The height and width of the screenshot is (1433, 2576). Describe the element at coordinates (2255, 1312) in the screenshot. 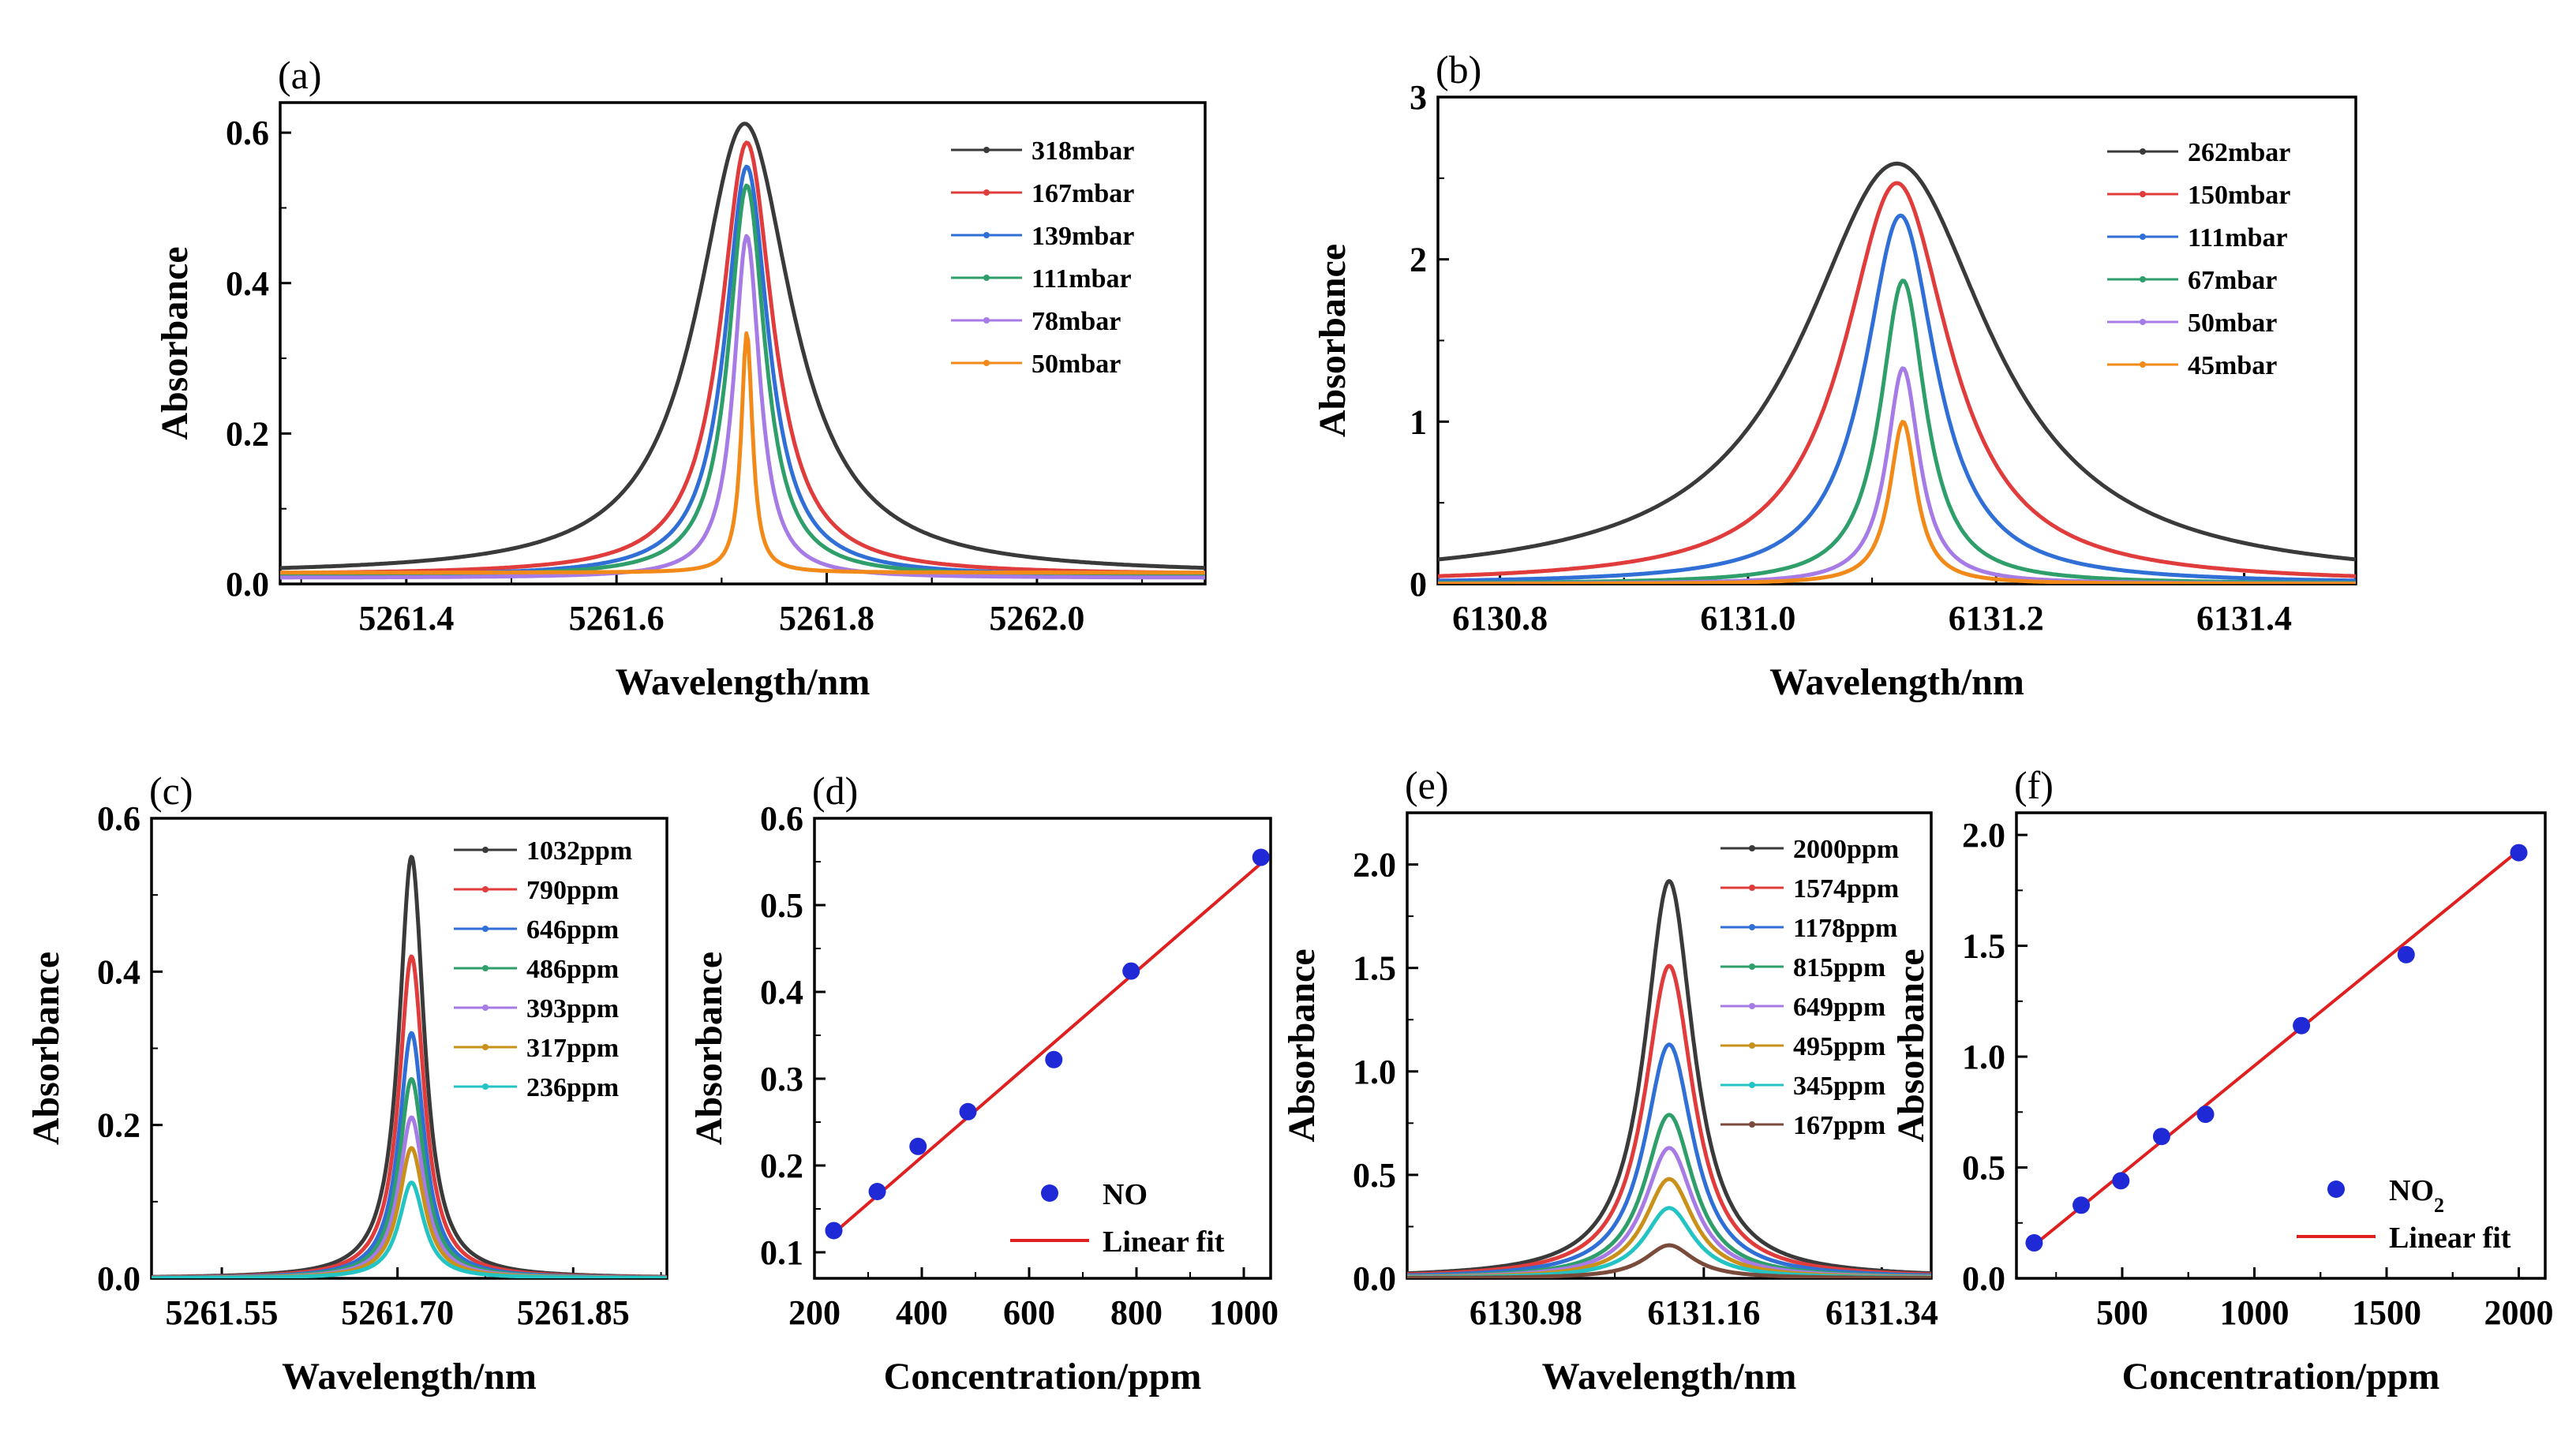

I see `x-tick-label-f: 1000` at that location.